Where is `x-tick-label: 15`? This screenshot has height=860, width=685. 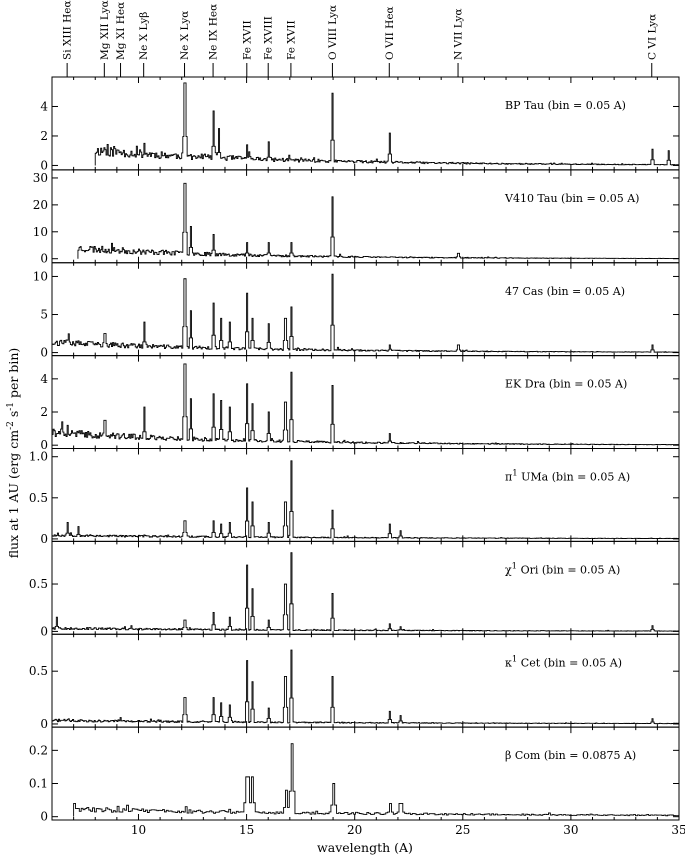
x-tick-label: 15 is located at coordinates (246, 830).